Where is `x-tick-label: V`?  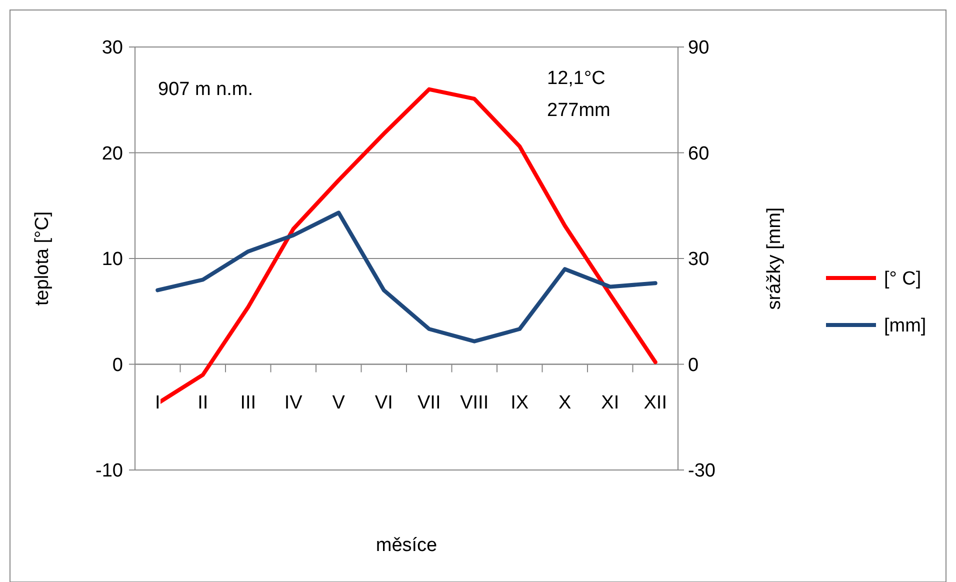
x-tick-label: V is located at coordinates (339, 403).